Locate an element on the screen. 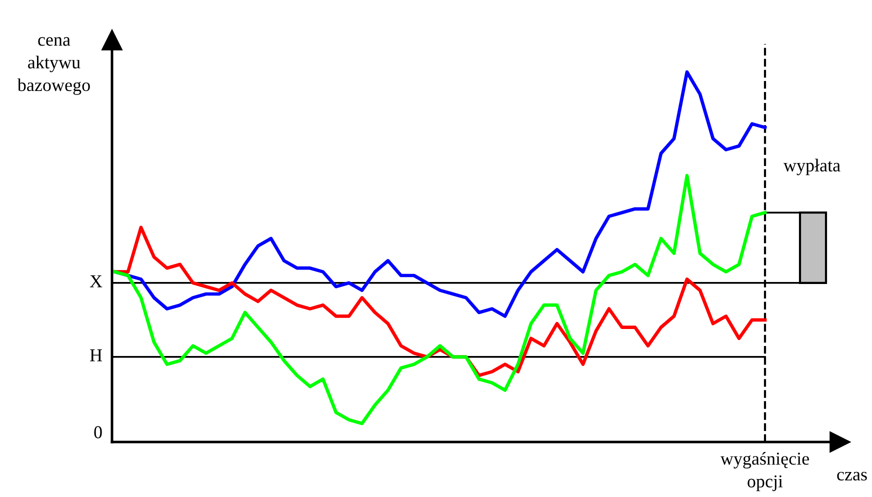  text: wypłata is located at coordinates (811, 167).